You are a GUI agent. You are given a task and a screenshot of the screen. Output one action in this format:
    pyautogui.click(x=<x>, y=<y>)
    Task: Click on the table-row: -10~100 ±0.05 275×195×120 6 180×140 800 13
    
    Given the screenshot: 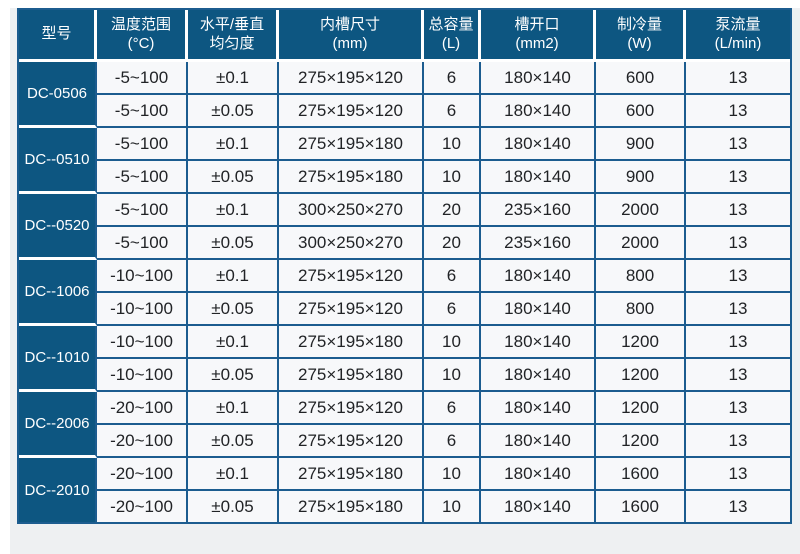 What is the action you would take?
    pyautogui.click(x=404, y=309)
    